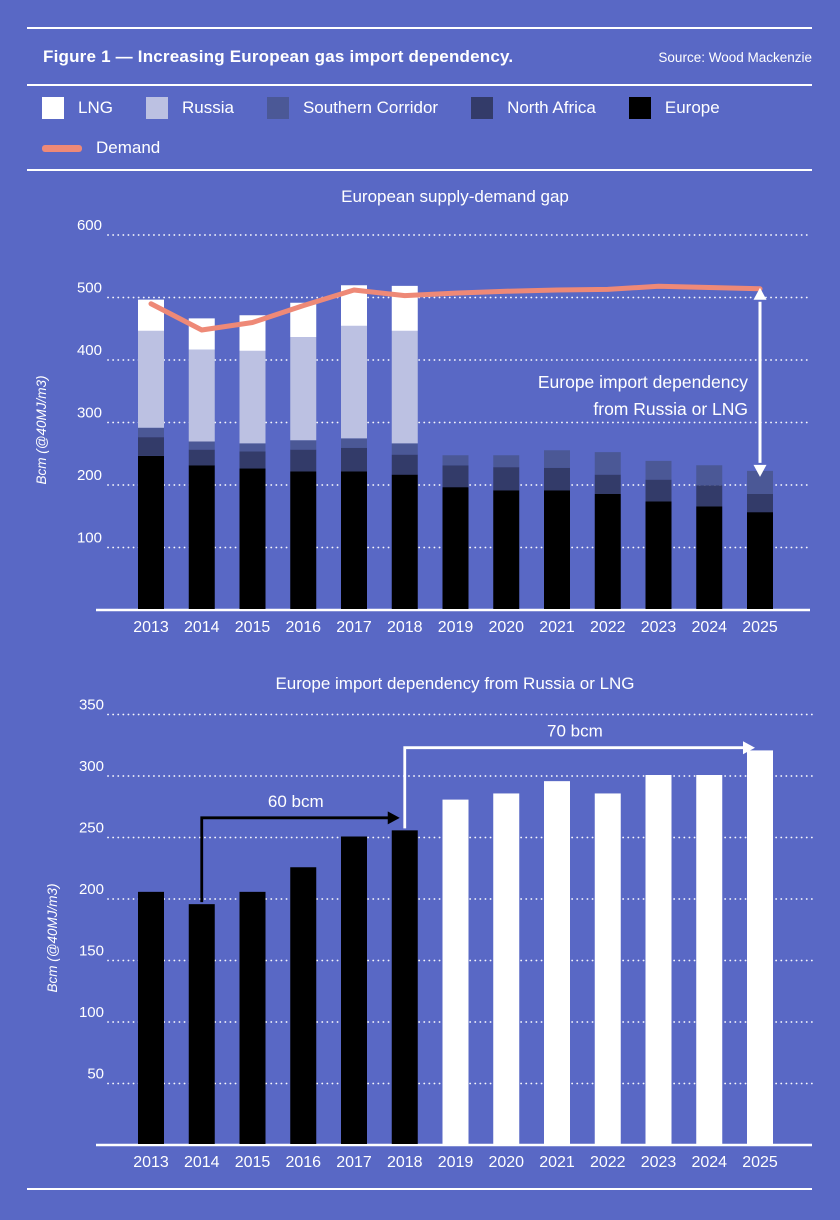 This screenshot has width=840, height=1220. What do you see at coordinates (643, 382) in the screenshot?
I see `import-gap-annotation-line-1: Europe import dependency` at bounding box center [643, 382].